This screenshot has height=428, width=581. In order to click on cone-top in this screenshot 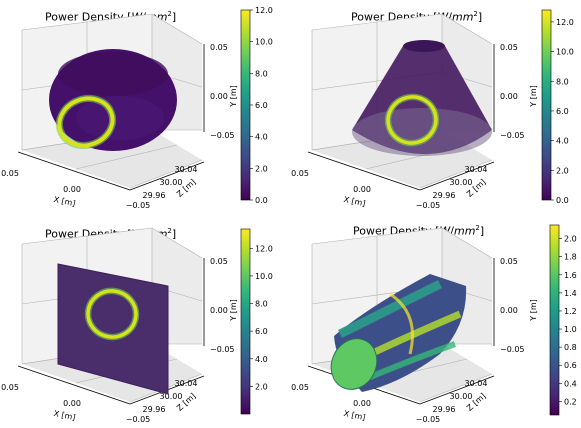, I will do `click(424, 46)`.